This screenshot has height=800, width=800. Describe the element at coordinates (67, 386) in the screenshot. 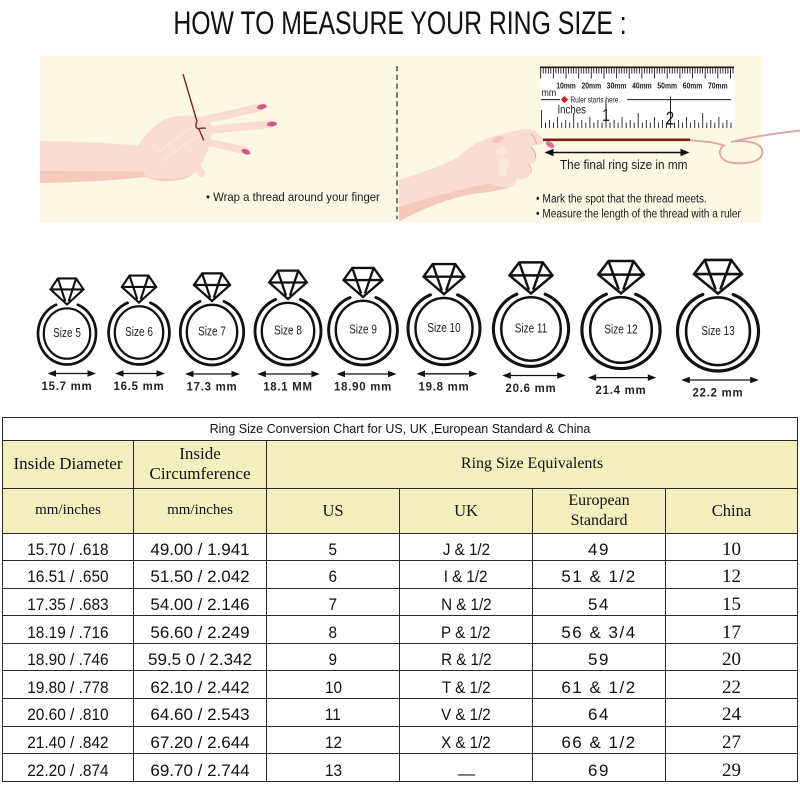

I see `svg-text: 15.7 mm` at that location.